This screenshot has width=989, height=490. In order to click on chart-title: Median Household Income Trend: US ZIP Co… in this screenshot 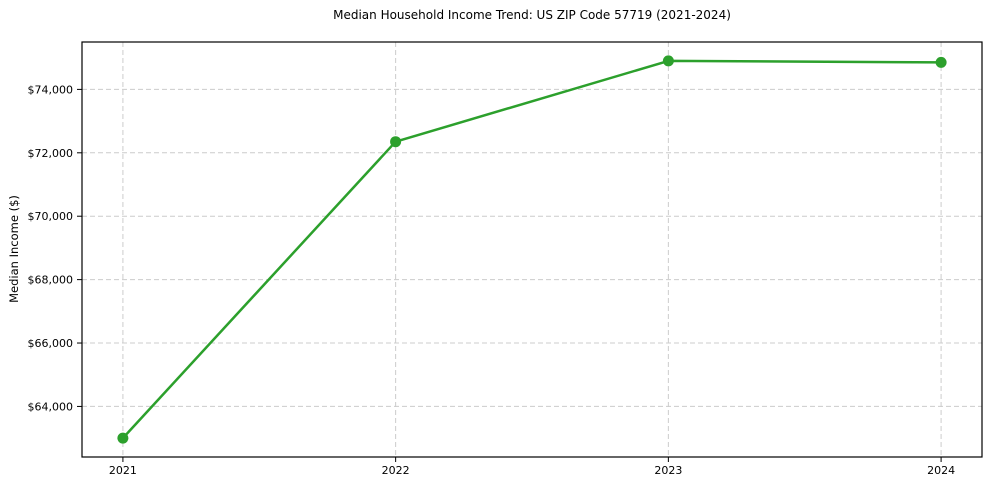, I will do `click(532, 15)`.